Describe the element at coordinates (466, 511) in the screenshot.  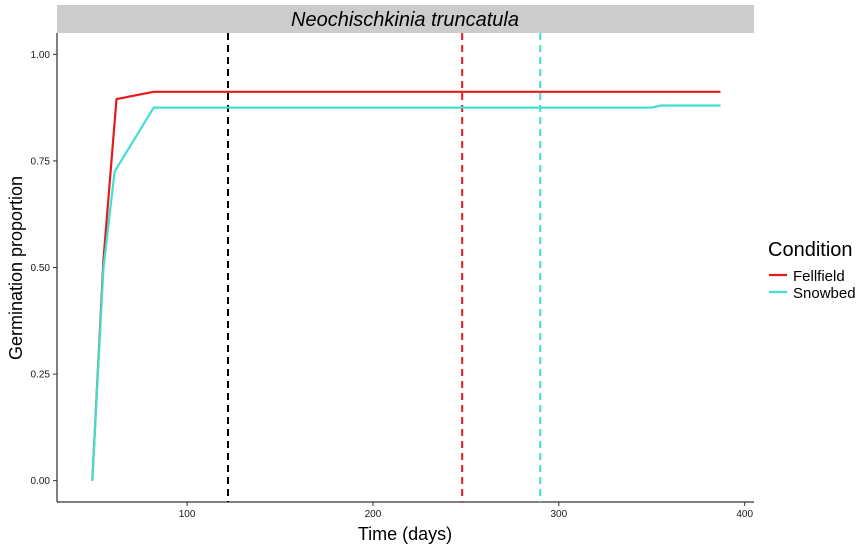
I see `x-axis-ticks: 100 200 300 400` at that location.